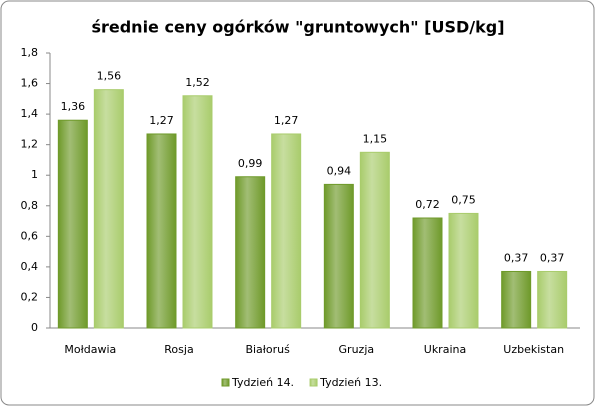 The image size is (596, 407). I want to click on x-tick-label: Mołdawia, so click(90, 349).